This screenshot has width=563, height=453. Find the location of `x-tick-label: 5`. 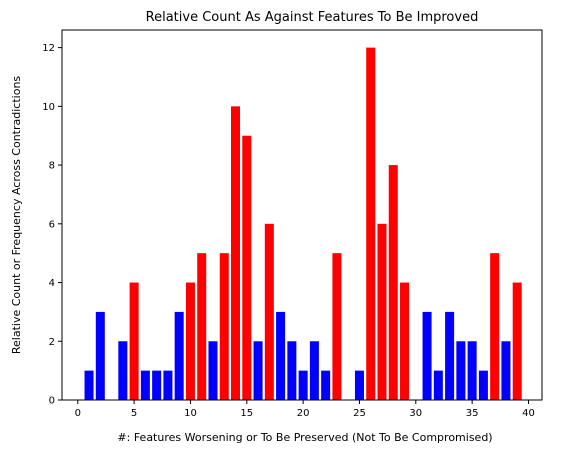

x-tick-label: 5 is located at coordinates (134, 413).